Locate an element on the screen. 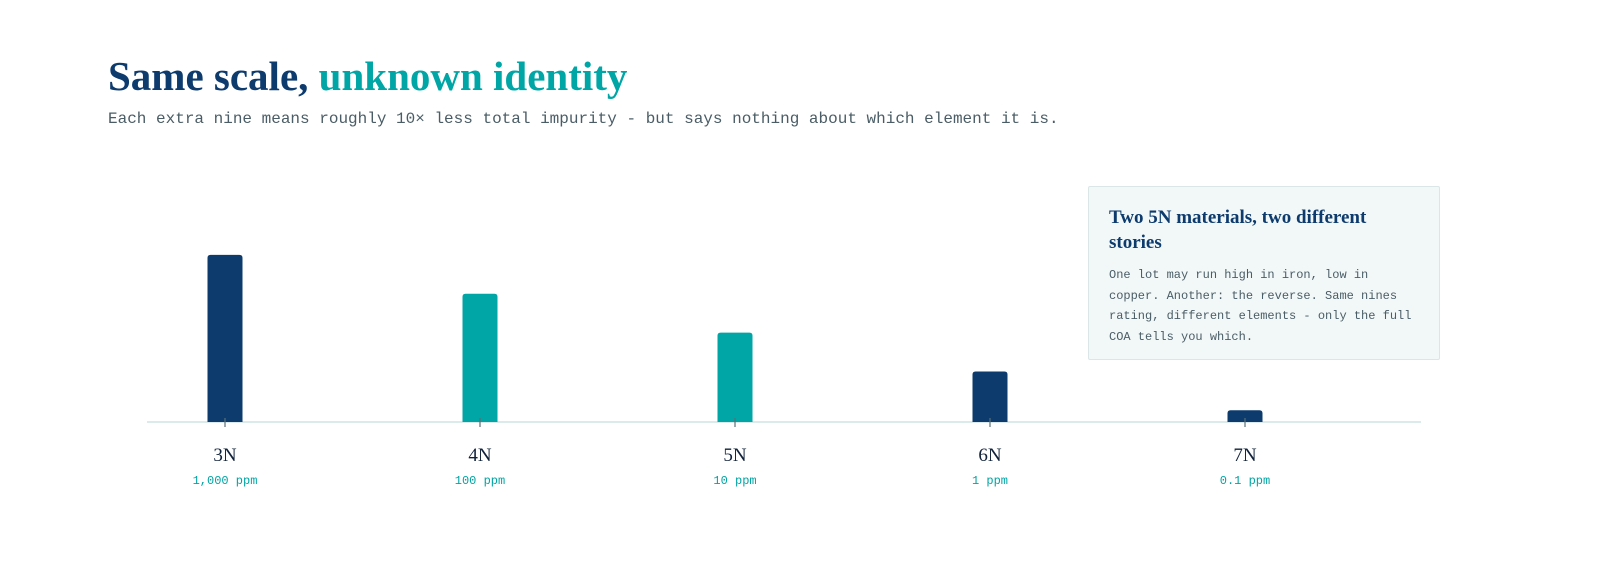  annotation-title: Two 5N materials, two different stories is located at coordinates (1238, 230).